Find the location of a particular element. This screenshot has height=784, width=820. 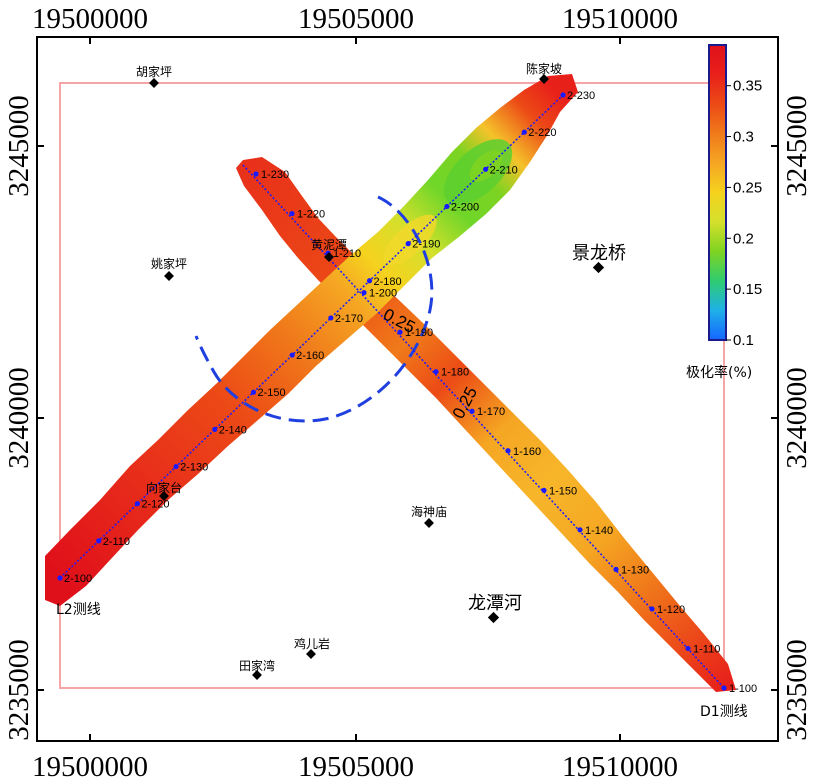

svg-text: 陈家坡 is located at coordinates (544, 68).